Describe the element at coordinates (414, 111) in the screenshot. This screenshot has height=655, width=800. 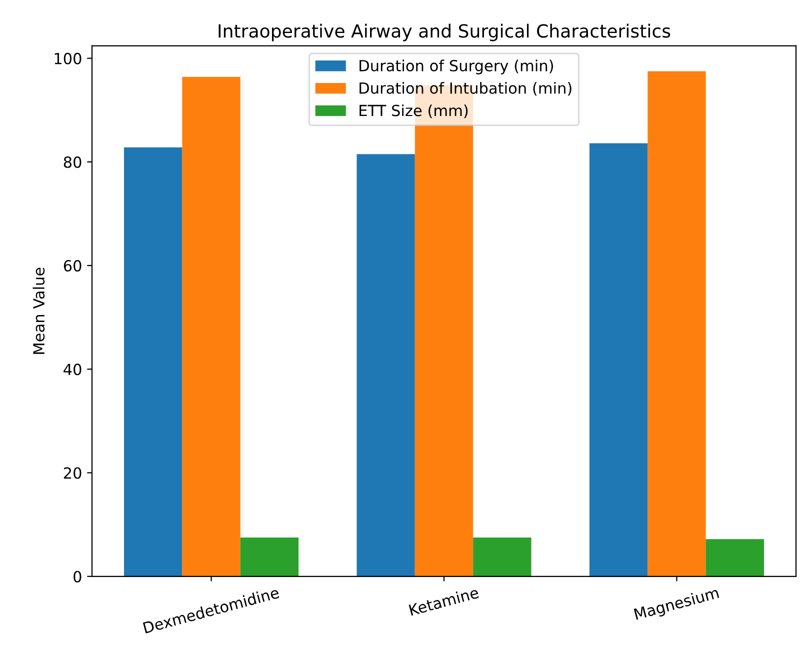
I see `legend-label: ETT Size (mm)` at that location.